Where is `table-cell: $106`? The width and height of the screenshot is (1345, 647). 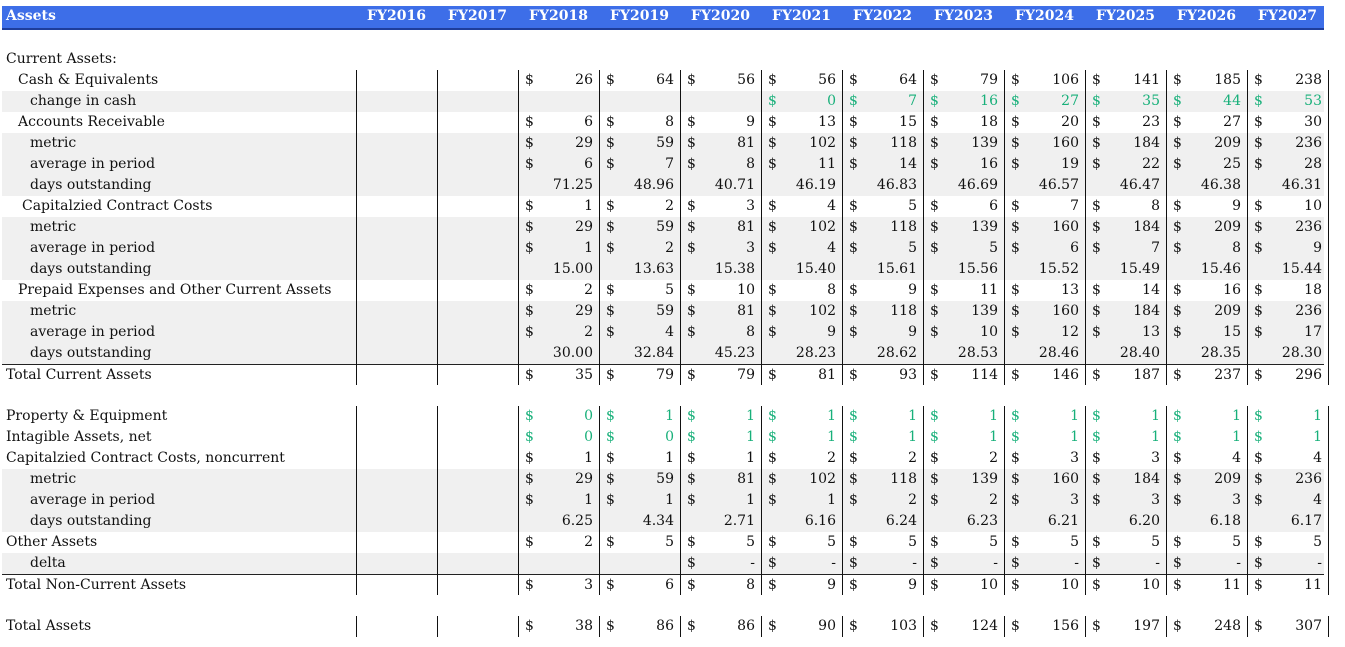 table-cell: $106 is located at coordinates (1044, 80).